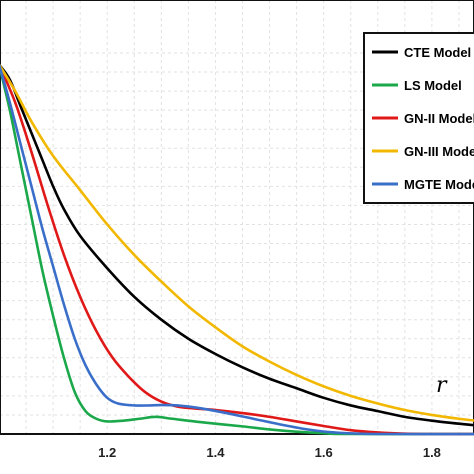  Describe the element at coordinates (437, 52) in the screenshot. I see `legend-label-cte-model: CTE Model` at that location.